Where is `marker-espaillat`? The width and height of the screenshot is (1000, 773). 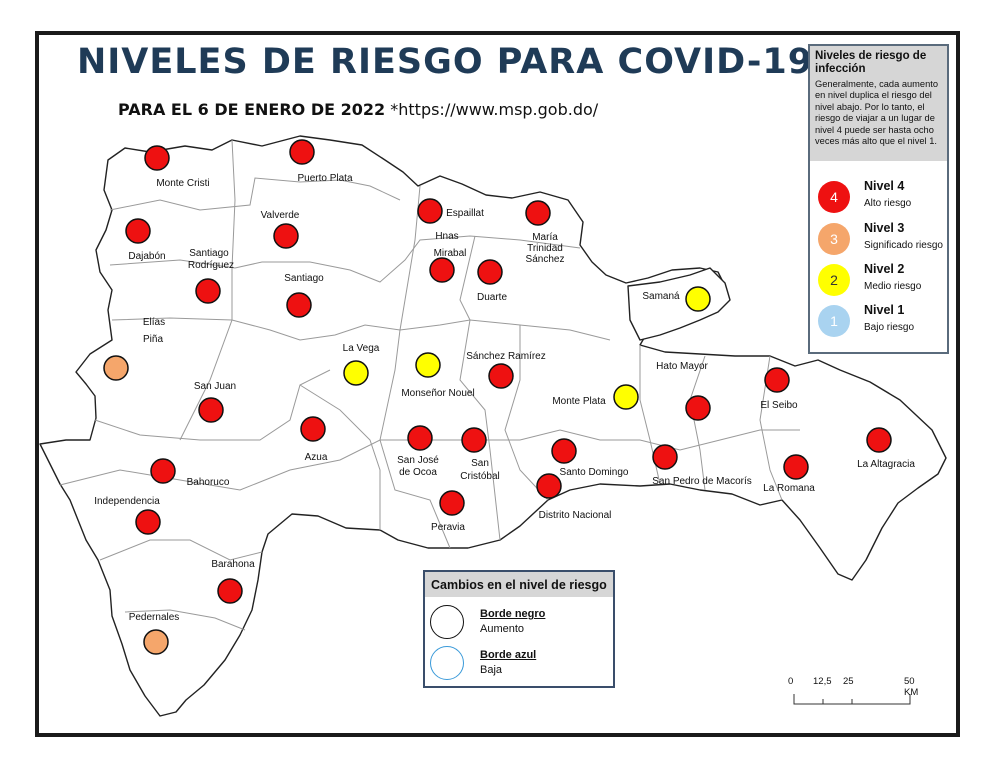
marker-espaillat is located at coordinates (430, 211).